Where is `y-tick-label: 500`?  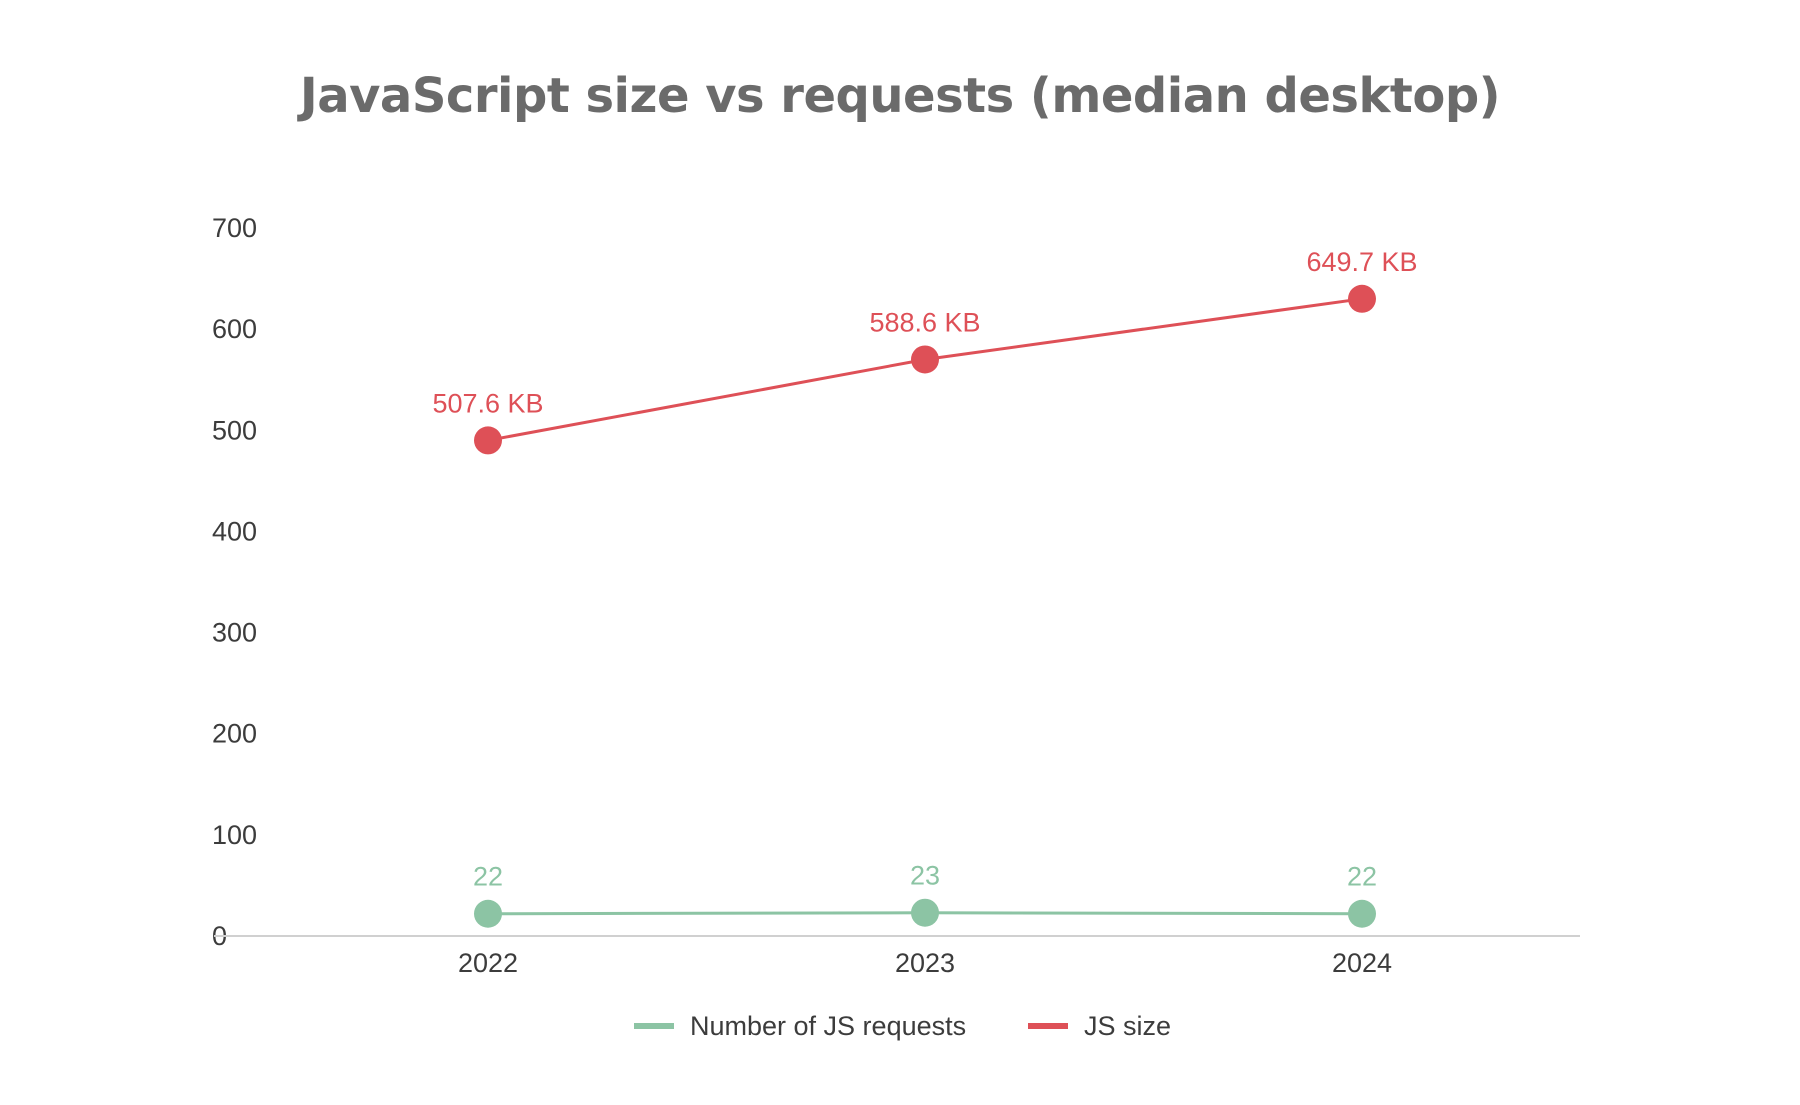 y-tick-label: 500 is located at coordinates (234, 430).